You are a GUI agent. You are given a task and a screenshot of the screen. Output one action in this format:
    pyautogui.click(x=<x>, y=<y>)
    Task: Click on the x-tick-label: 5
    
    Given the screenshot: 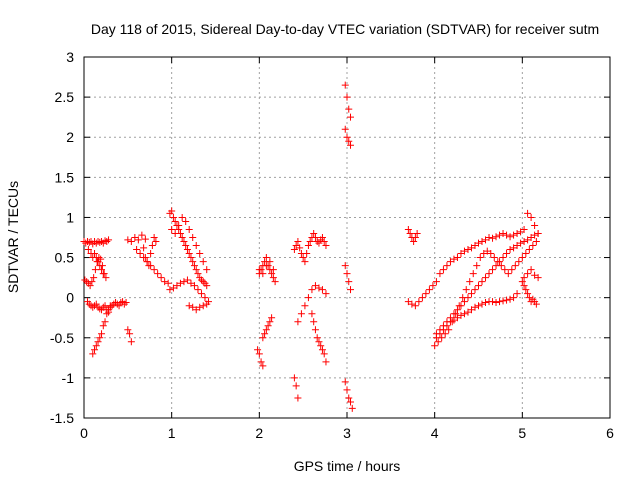 What is the action you would take?
    pyautogui.click(x=522, y=433)
    